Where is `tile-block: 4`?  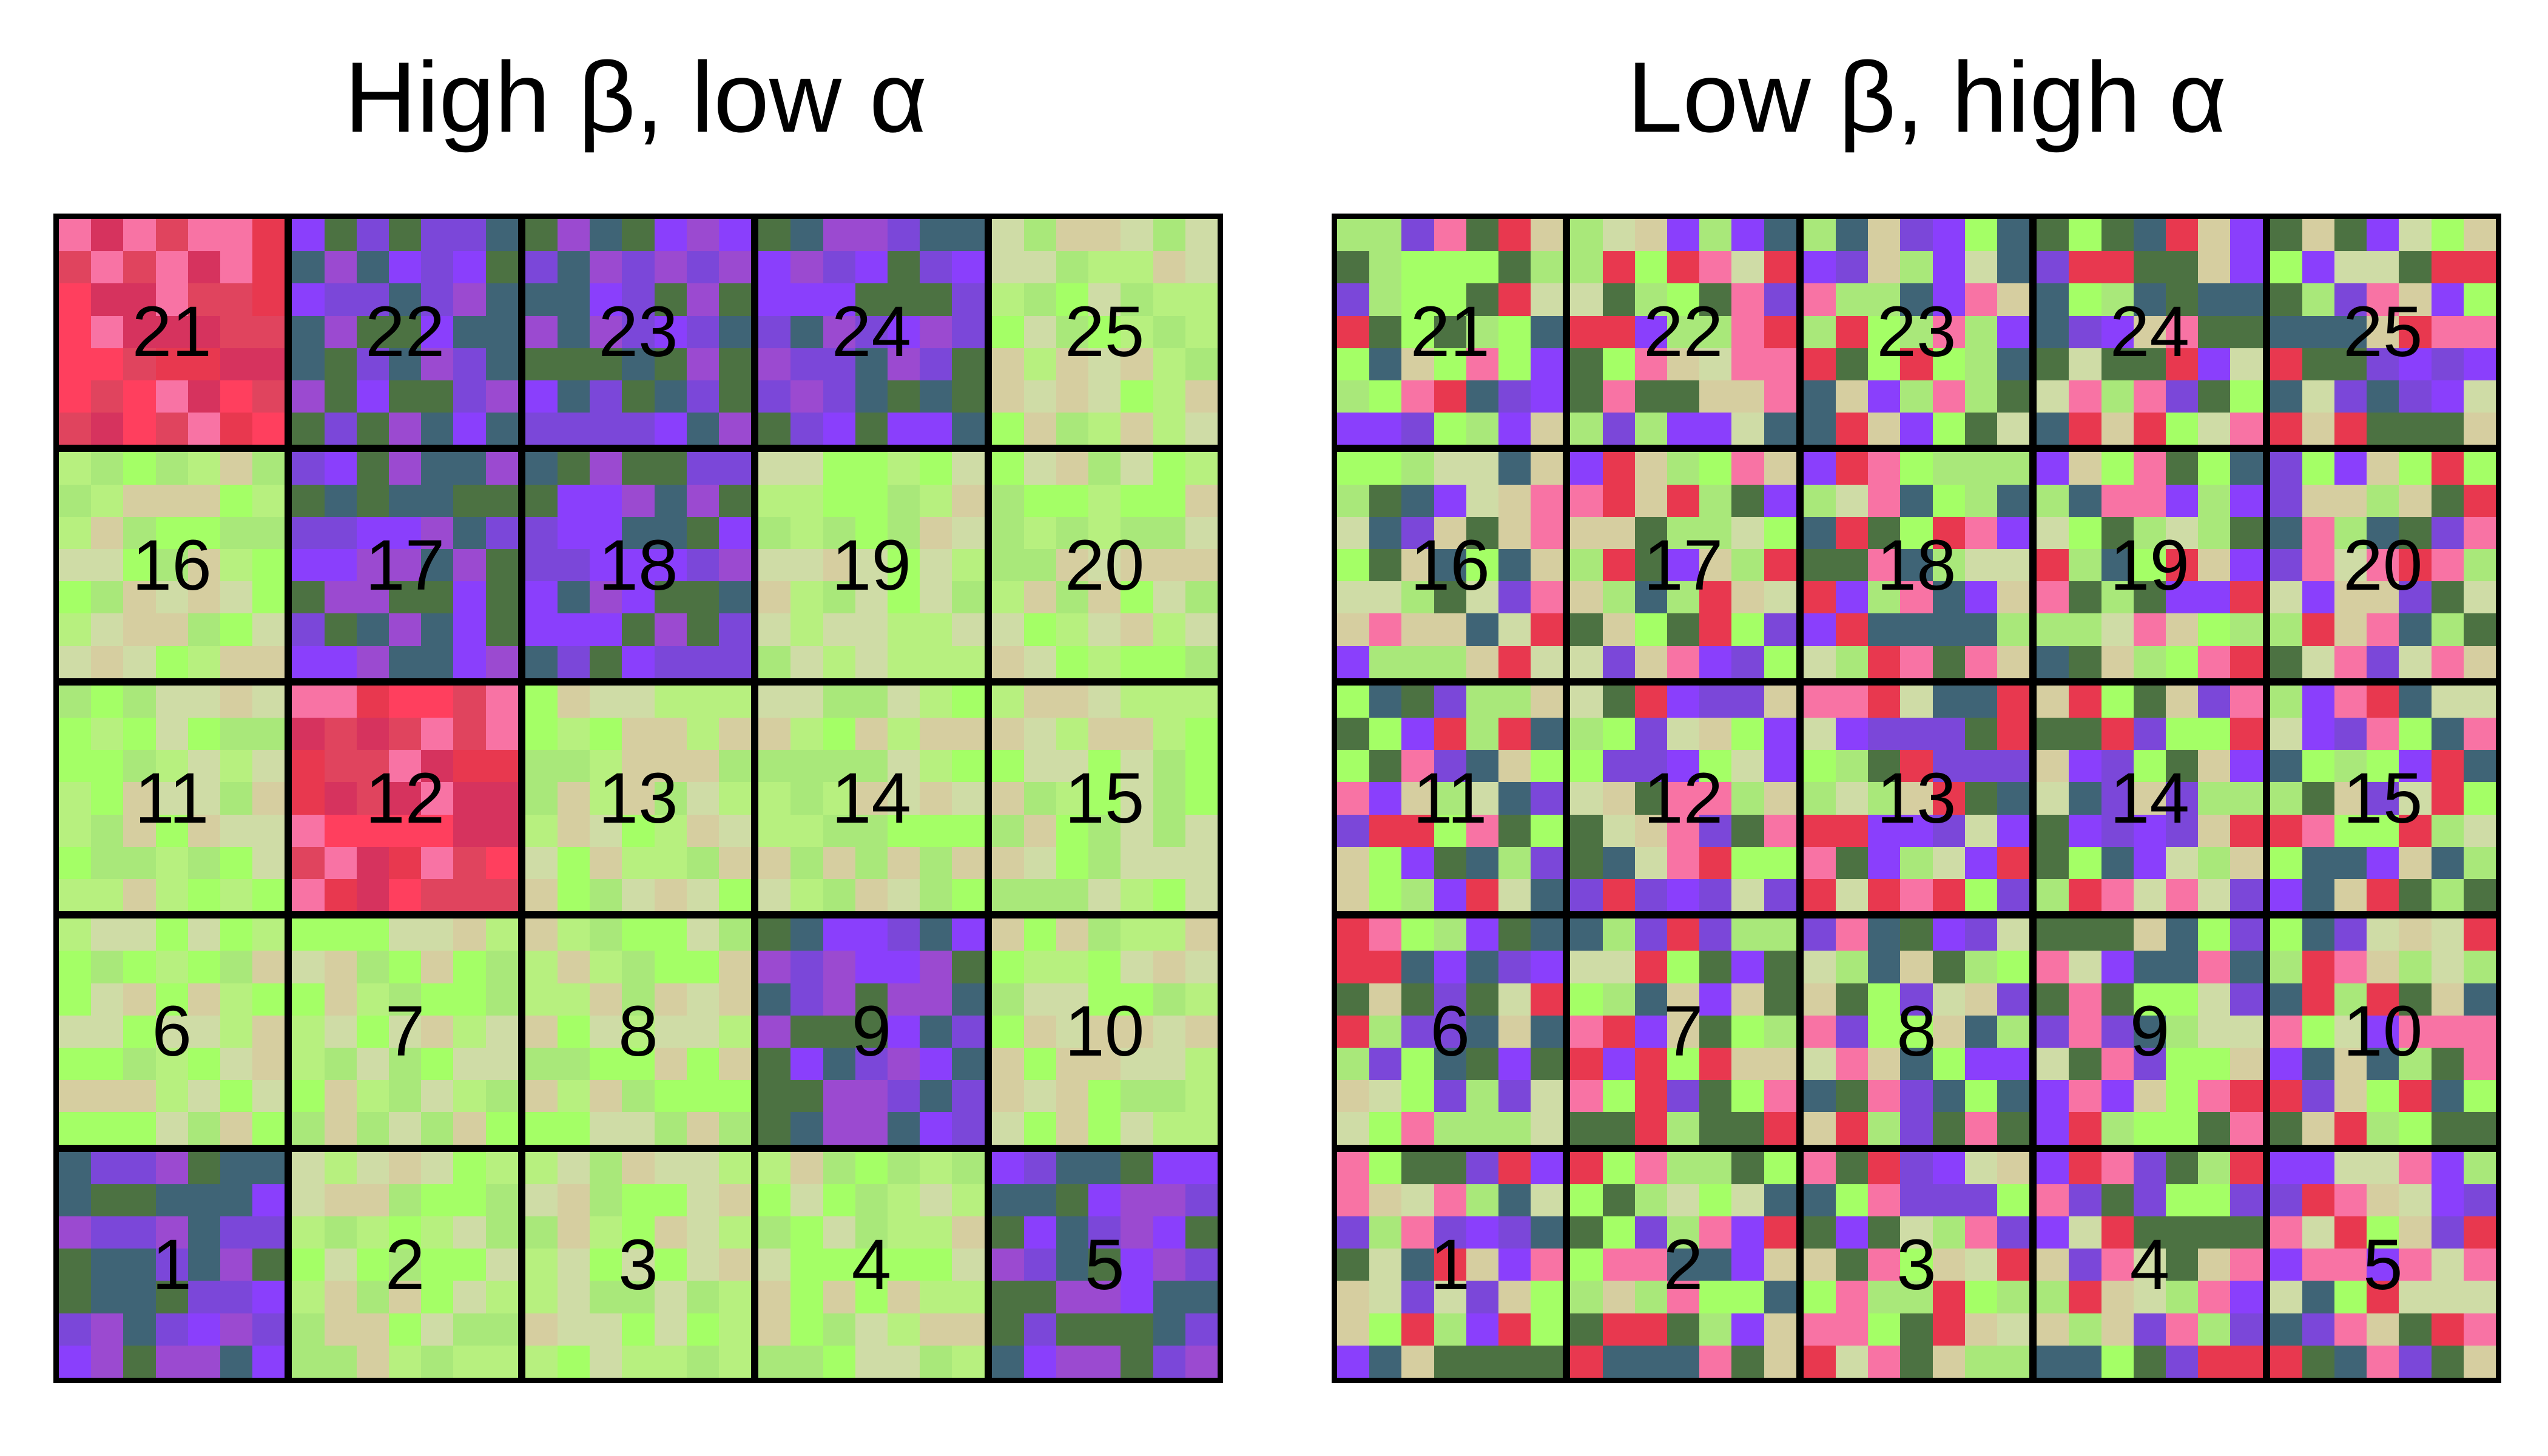
tile-block: 4 is located at coordinates (871, 1264).